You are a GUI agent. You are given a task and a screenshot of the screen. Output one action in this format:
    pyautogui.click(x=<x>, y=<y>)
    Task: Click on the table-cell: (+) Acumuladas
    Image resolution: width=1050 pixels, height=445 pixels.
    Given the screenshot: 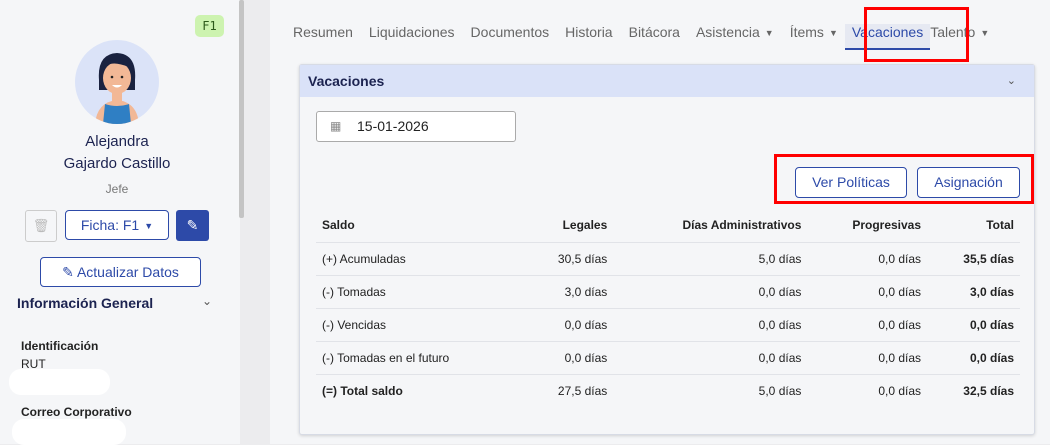 What is the action you would take?
    pyautogui.click(x=419, y=258)
    